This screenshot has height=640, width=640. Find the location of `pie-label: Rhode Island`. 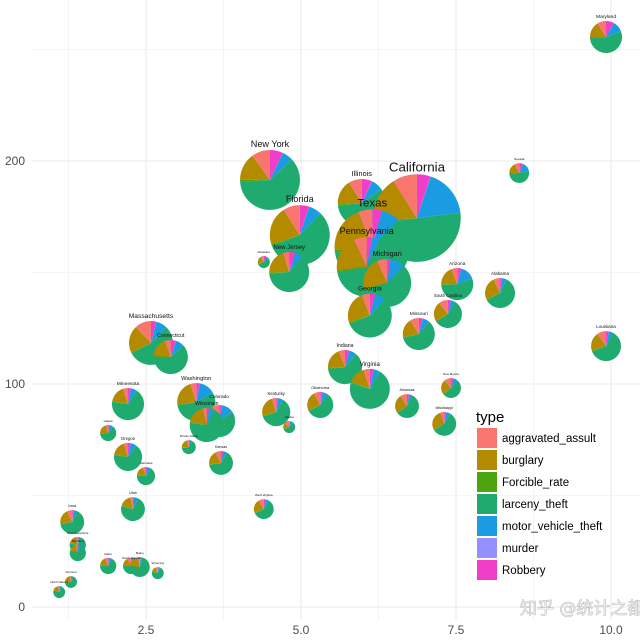

pie-label: Rhode Island is located at coordinates (189, 436).